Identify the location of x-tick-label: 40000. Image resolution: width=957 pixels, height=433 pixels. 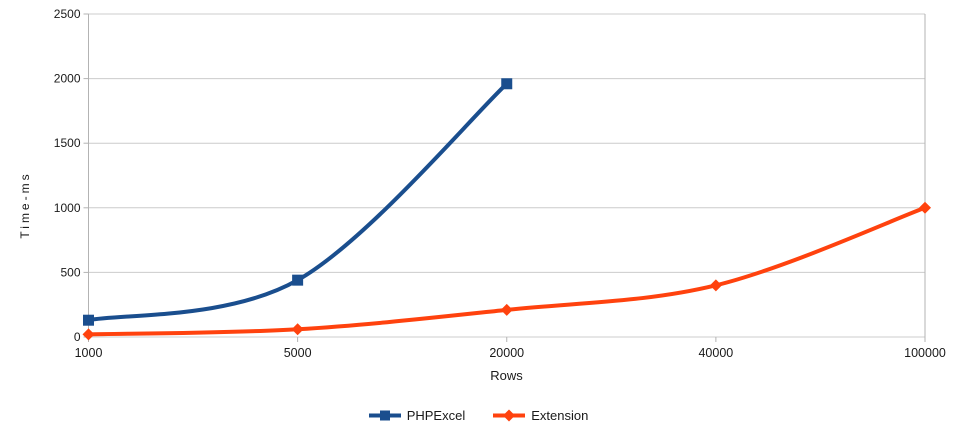
(715, 353).